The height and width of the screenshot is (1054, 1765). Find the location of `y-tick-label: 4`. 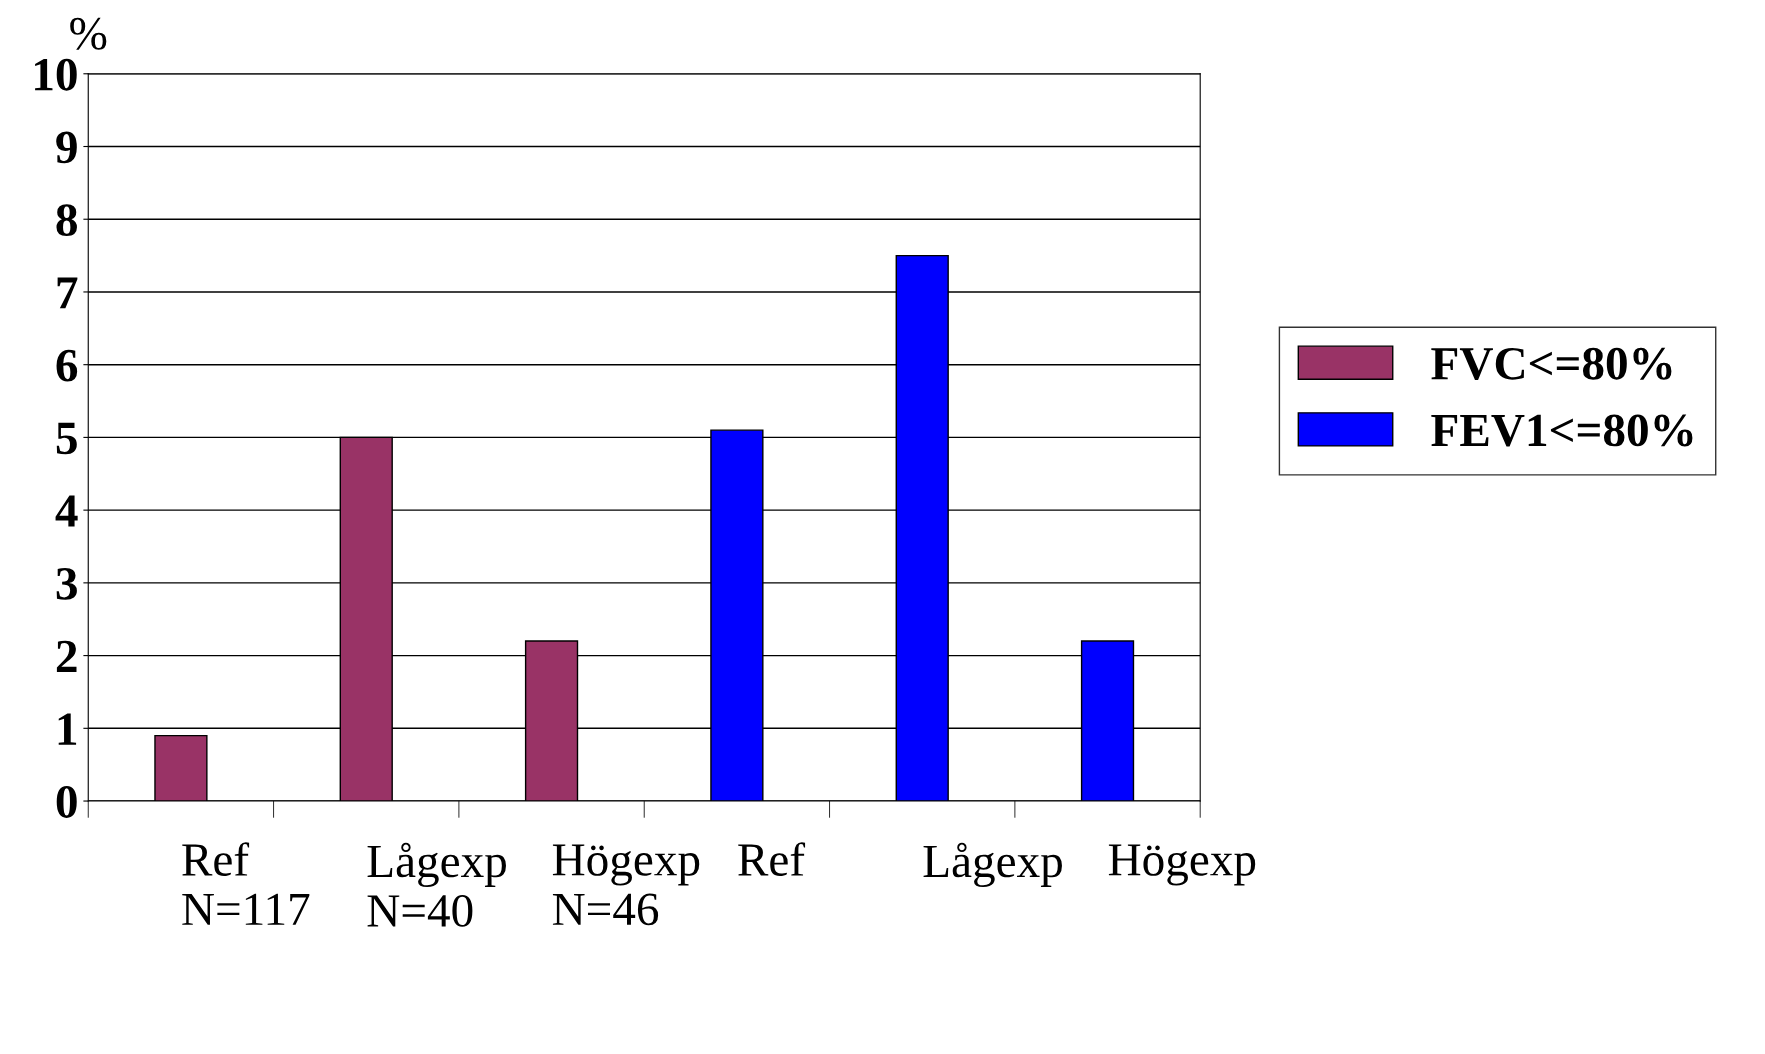

y-tick-label: 4 is located at coordinates (66, 511).